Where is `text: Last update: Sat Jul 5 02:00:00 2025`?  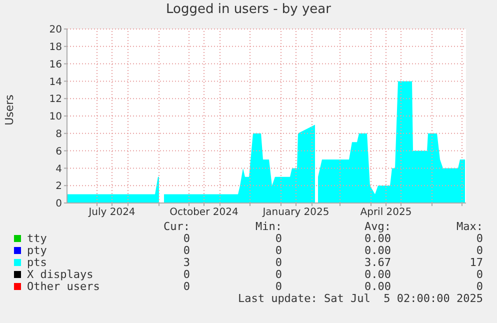
text: Last update: Sat Jul 5 02:00:00 2025 is located at coordinates (360, 298).